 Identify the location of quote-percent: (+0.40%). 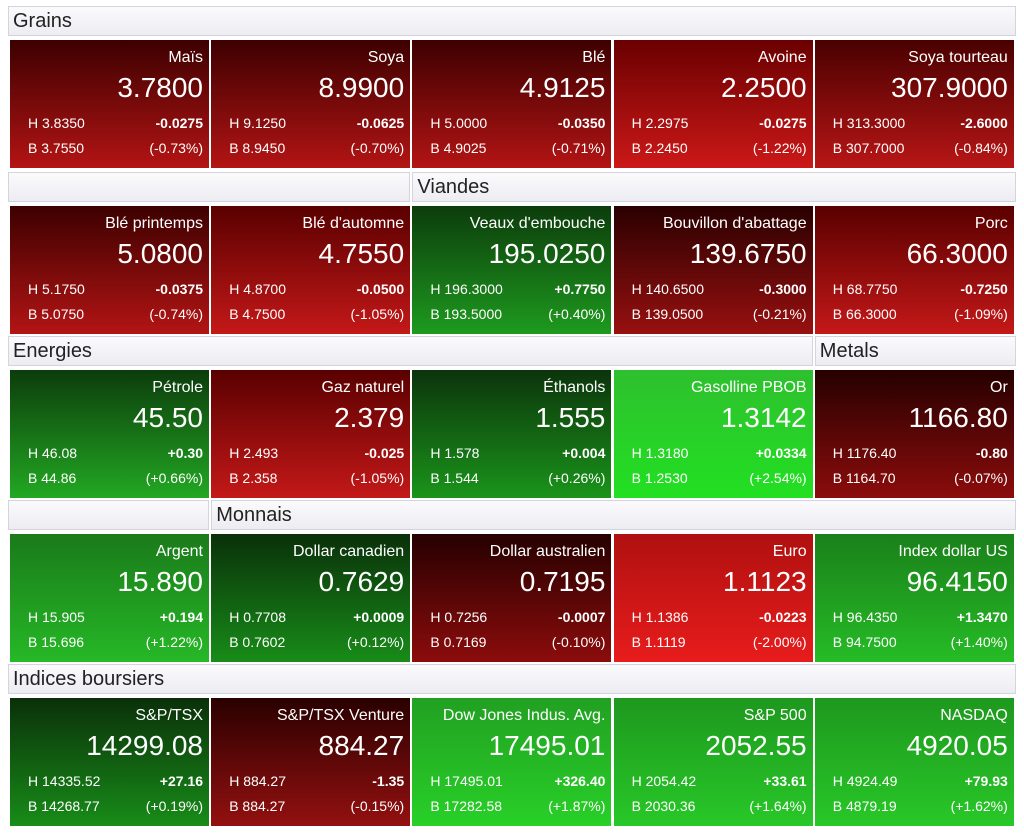
(577, 314).